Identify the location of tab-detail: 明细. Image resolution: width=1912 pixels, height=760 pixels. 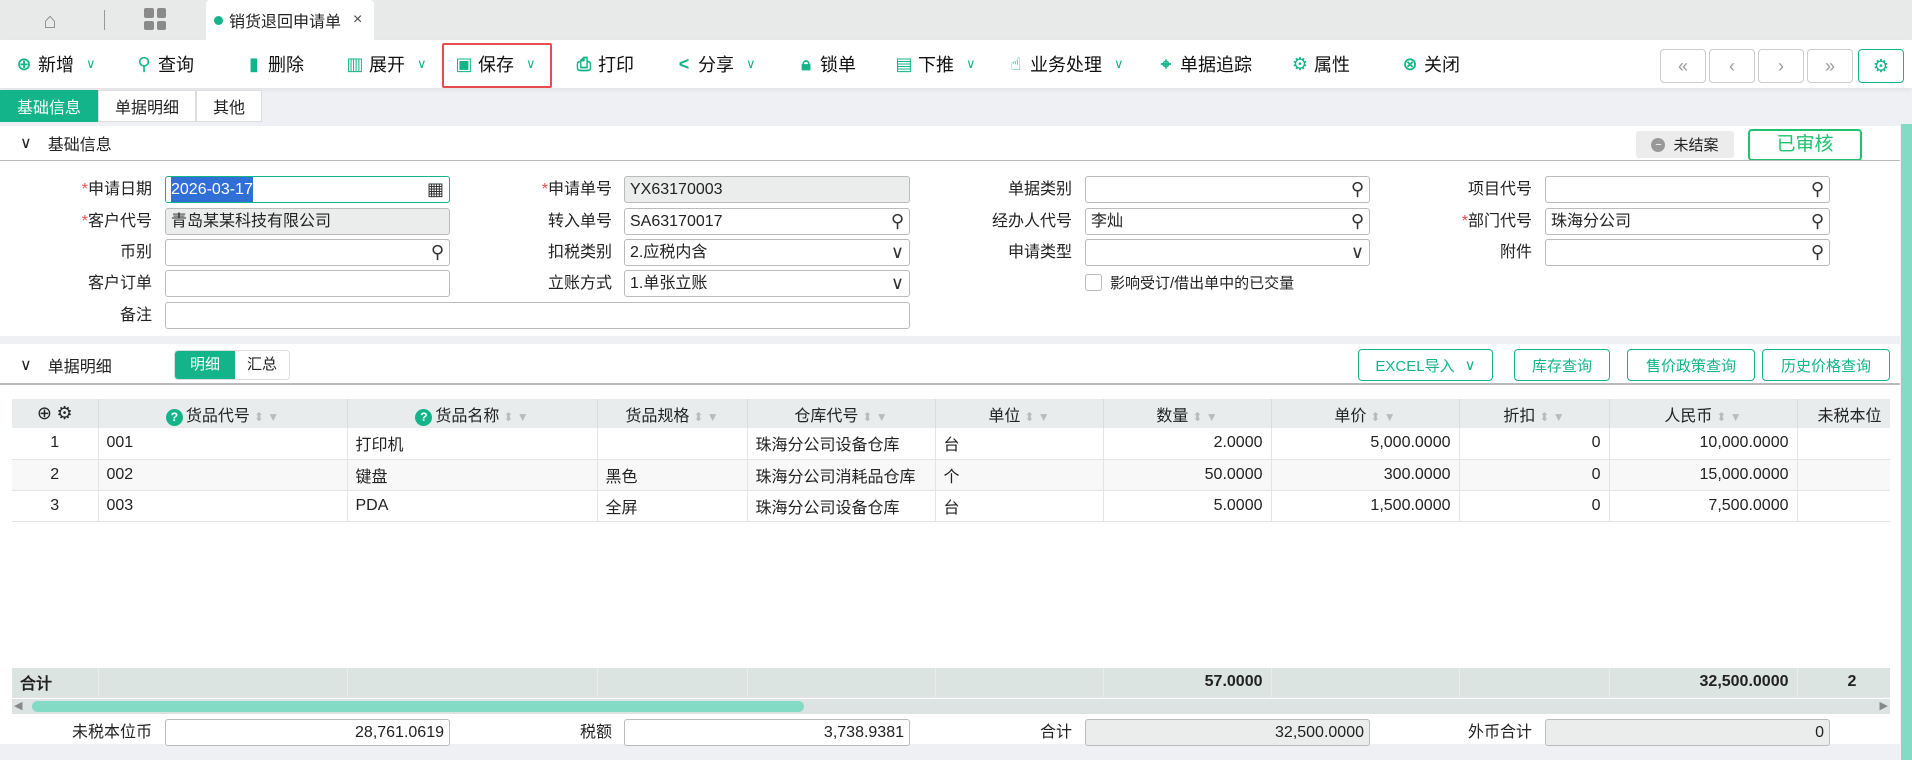
(205, 365).